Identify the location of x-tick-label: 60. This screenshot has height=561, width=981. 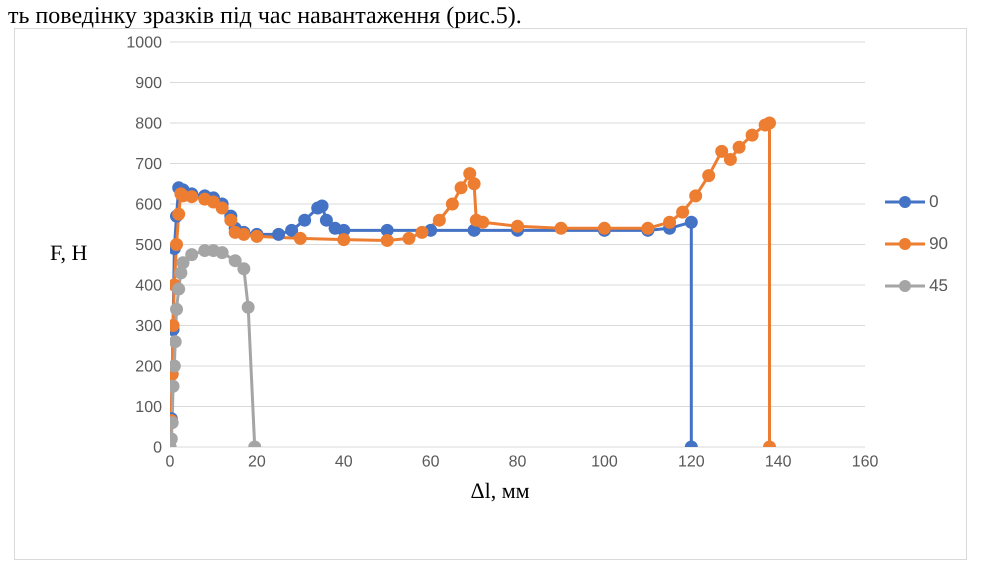
(431, 461).